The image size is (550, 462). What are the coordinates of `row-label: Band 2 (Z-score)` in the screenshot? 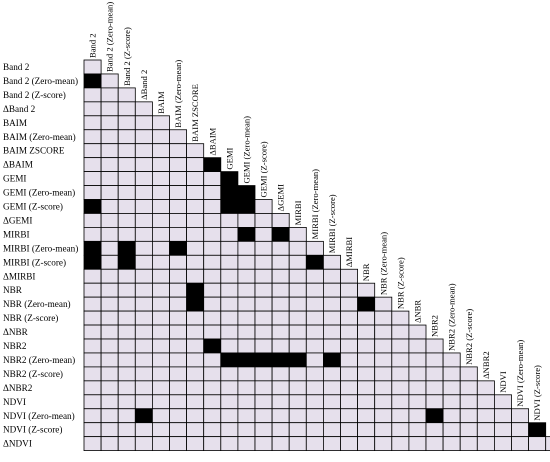 It's located at (34, 95).